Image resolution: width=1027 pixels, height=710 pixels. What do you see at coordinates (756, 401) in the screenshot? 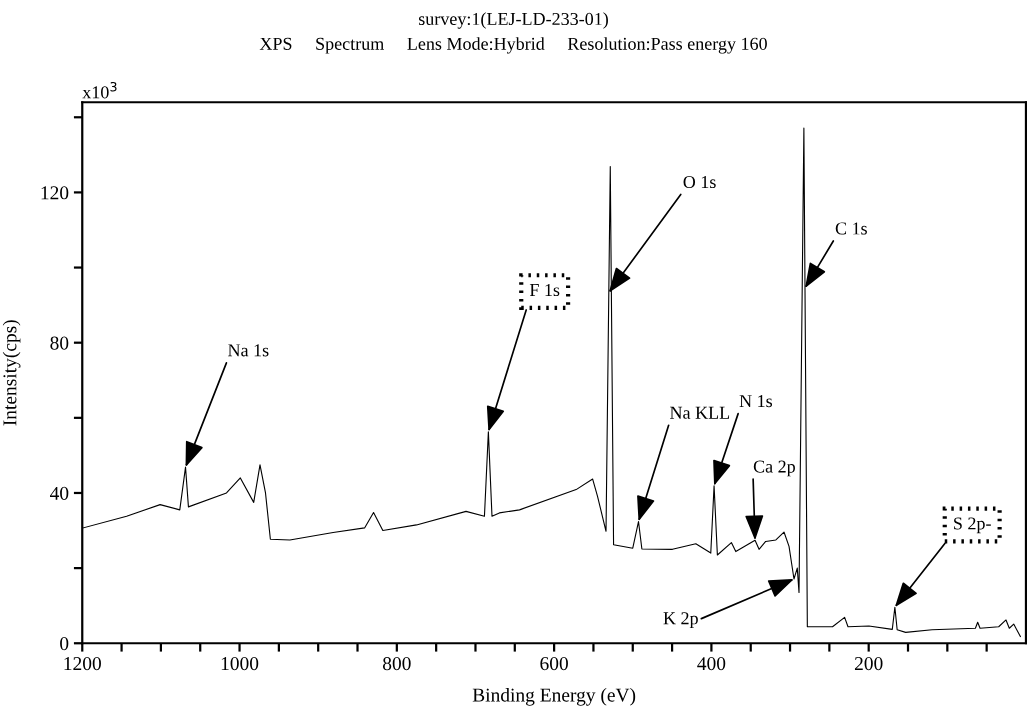
I see `annotation: N 1s` at bounding box center [756, 401].